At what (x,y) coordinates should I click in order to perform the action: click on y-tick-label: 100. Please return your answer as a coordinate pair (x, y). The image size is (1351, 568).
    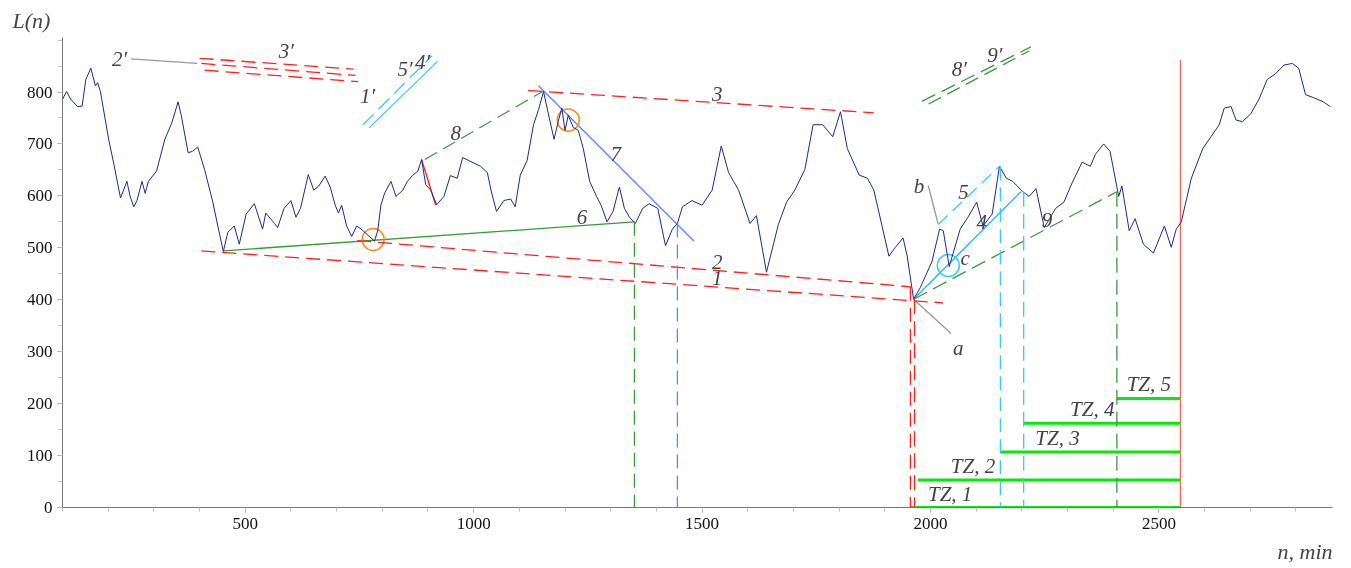
    Looking at the image, I should click on (40, 456).